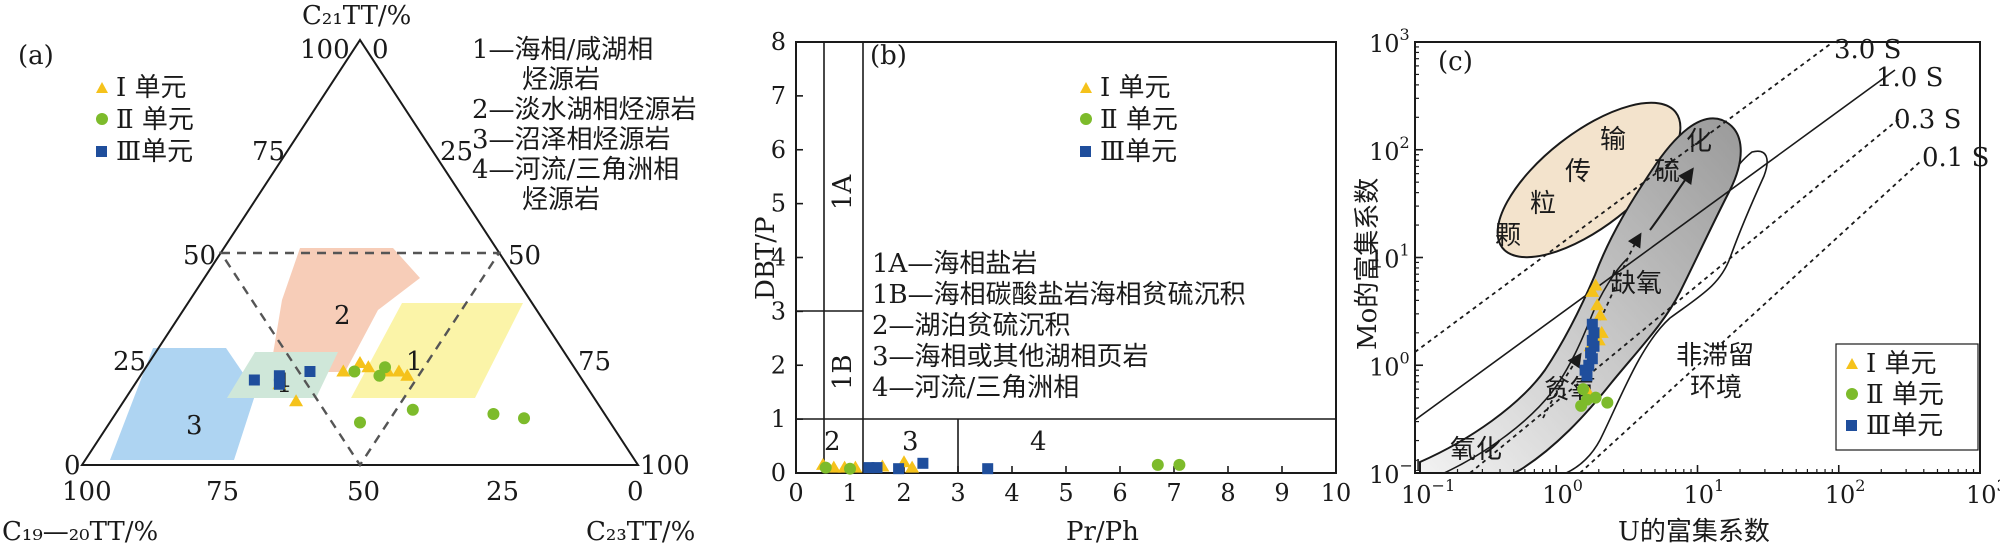 The width and height of the screenshot is (2000, 556). Describe the element at coordinates (1139, 120) in the screenshot. I see `legend-b-unit2: Ⅱ 单元` at that location.